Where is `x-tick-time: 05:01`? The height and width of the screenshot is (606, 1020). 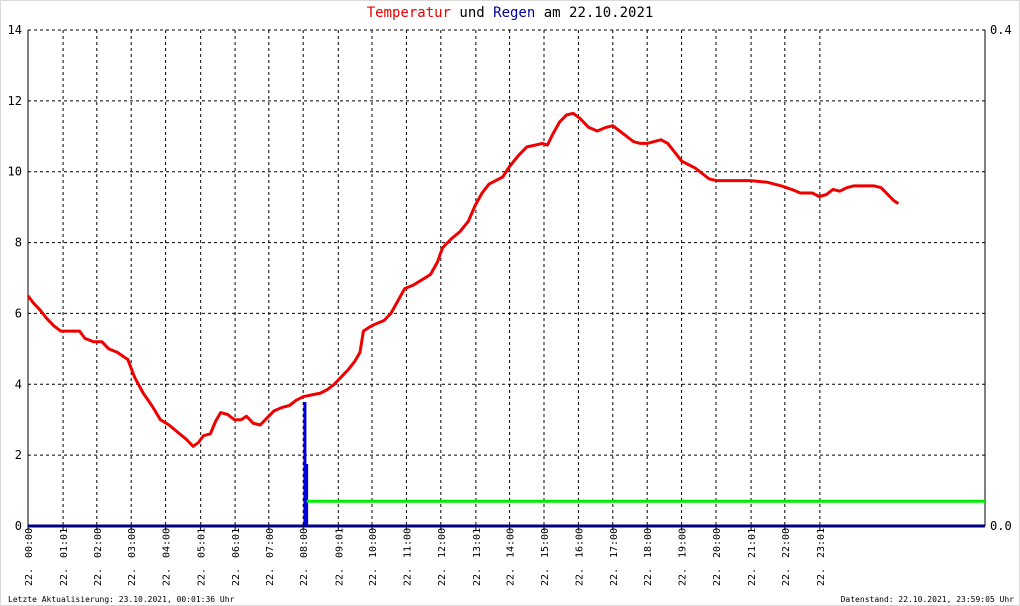
x-tick-time: 05:01 is located at coordinates (202, 543).